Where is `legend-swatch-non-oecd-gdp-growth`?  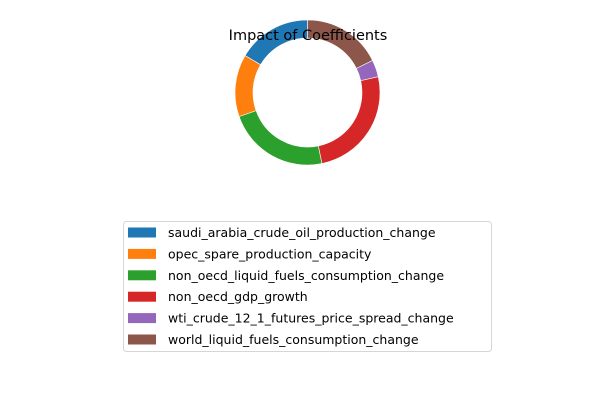
legend-swatch-non-oecd-gdp-growth is located at coordinates (142, 296).